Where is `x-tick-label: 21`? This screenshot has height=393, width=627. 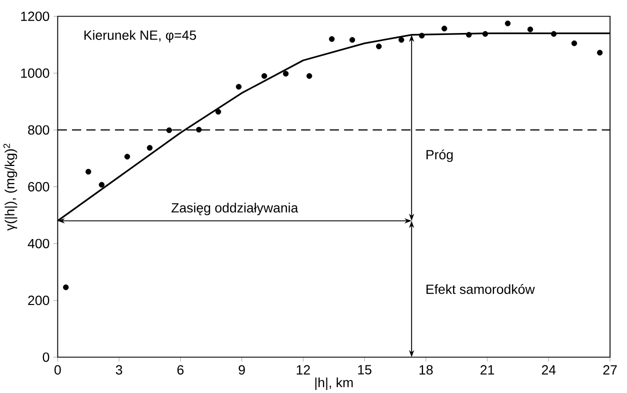
x-tick-label: 21 is located at coordinates (487, 369).